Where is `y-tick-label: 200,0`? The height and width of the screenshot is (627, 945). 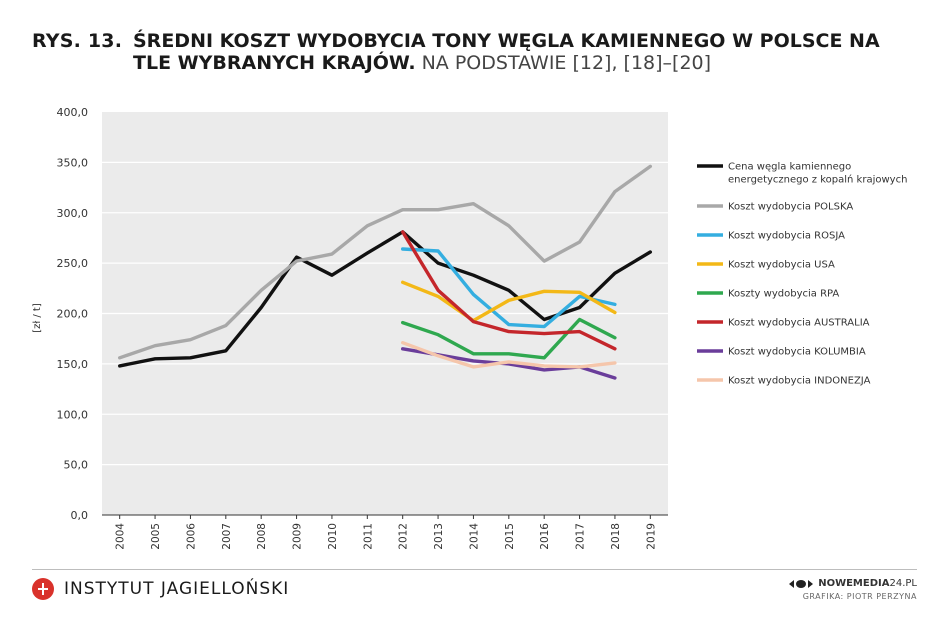 y-tick-label: 200,0 is located at coordinates (73, 314).